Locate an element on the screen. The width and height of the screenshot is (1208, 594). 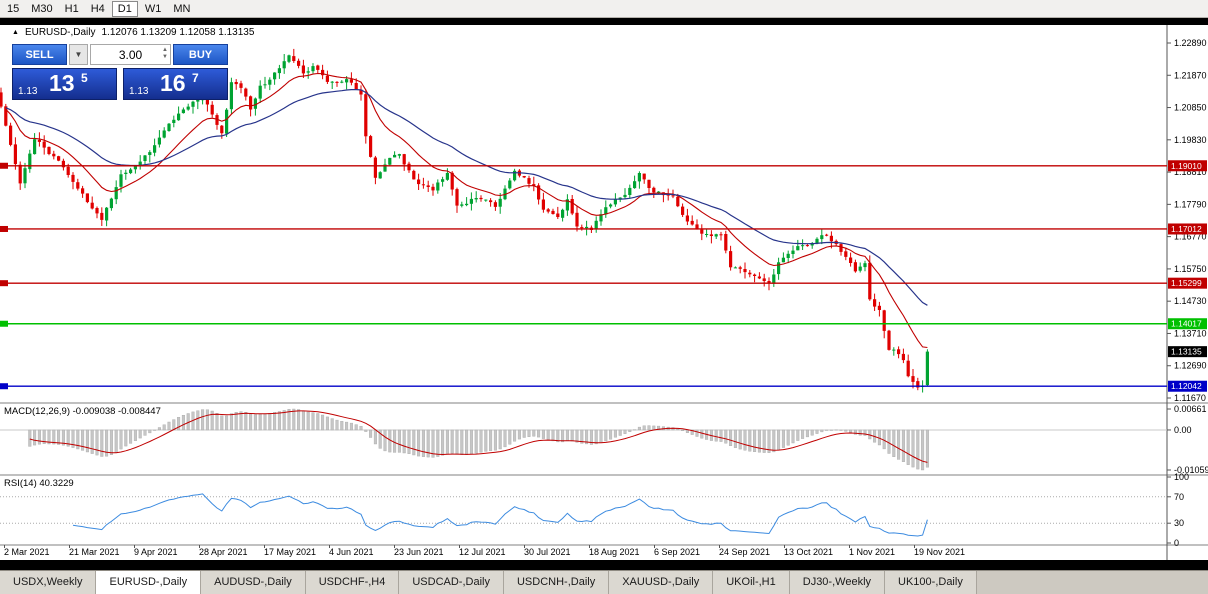
sell-price-display: 1.13 13 5 is located at coordinates (64, 84).